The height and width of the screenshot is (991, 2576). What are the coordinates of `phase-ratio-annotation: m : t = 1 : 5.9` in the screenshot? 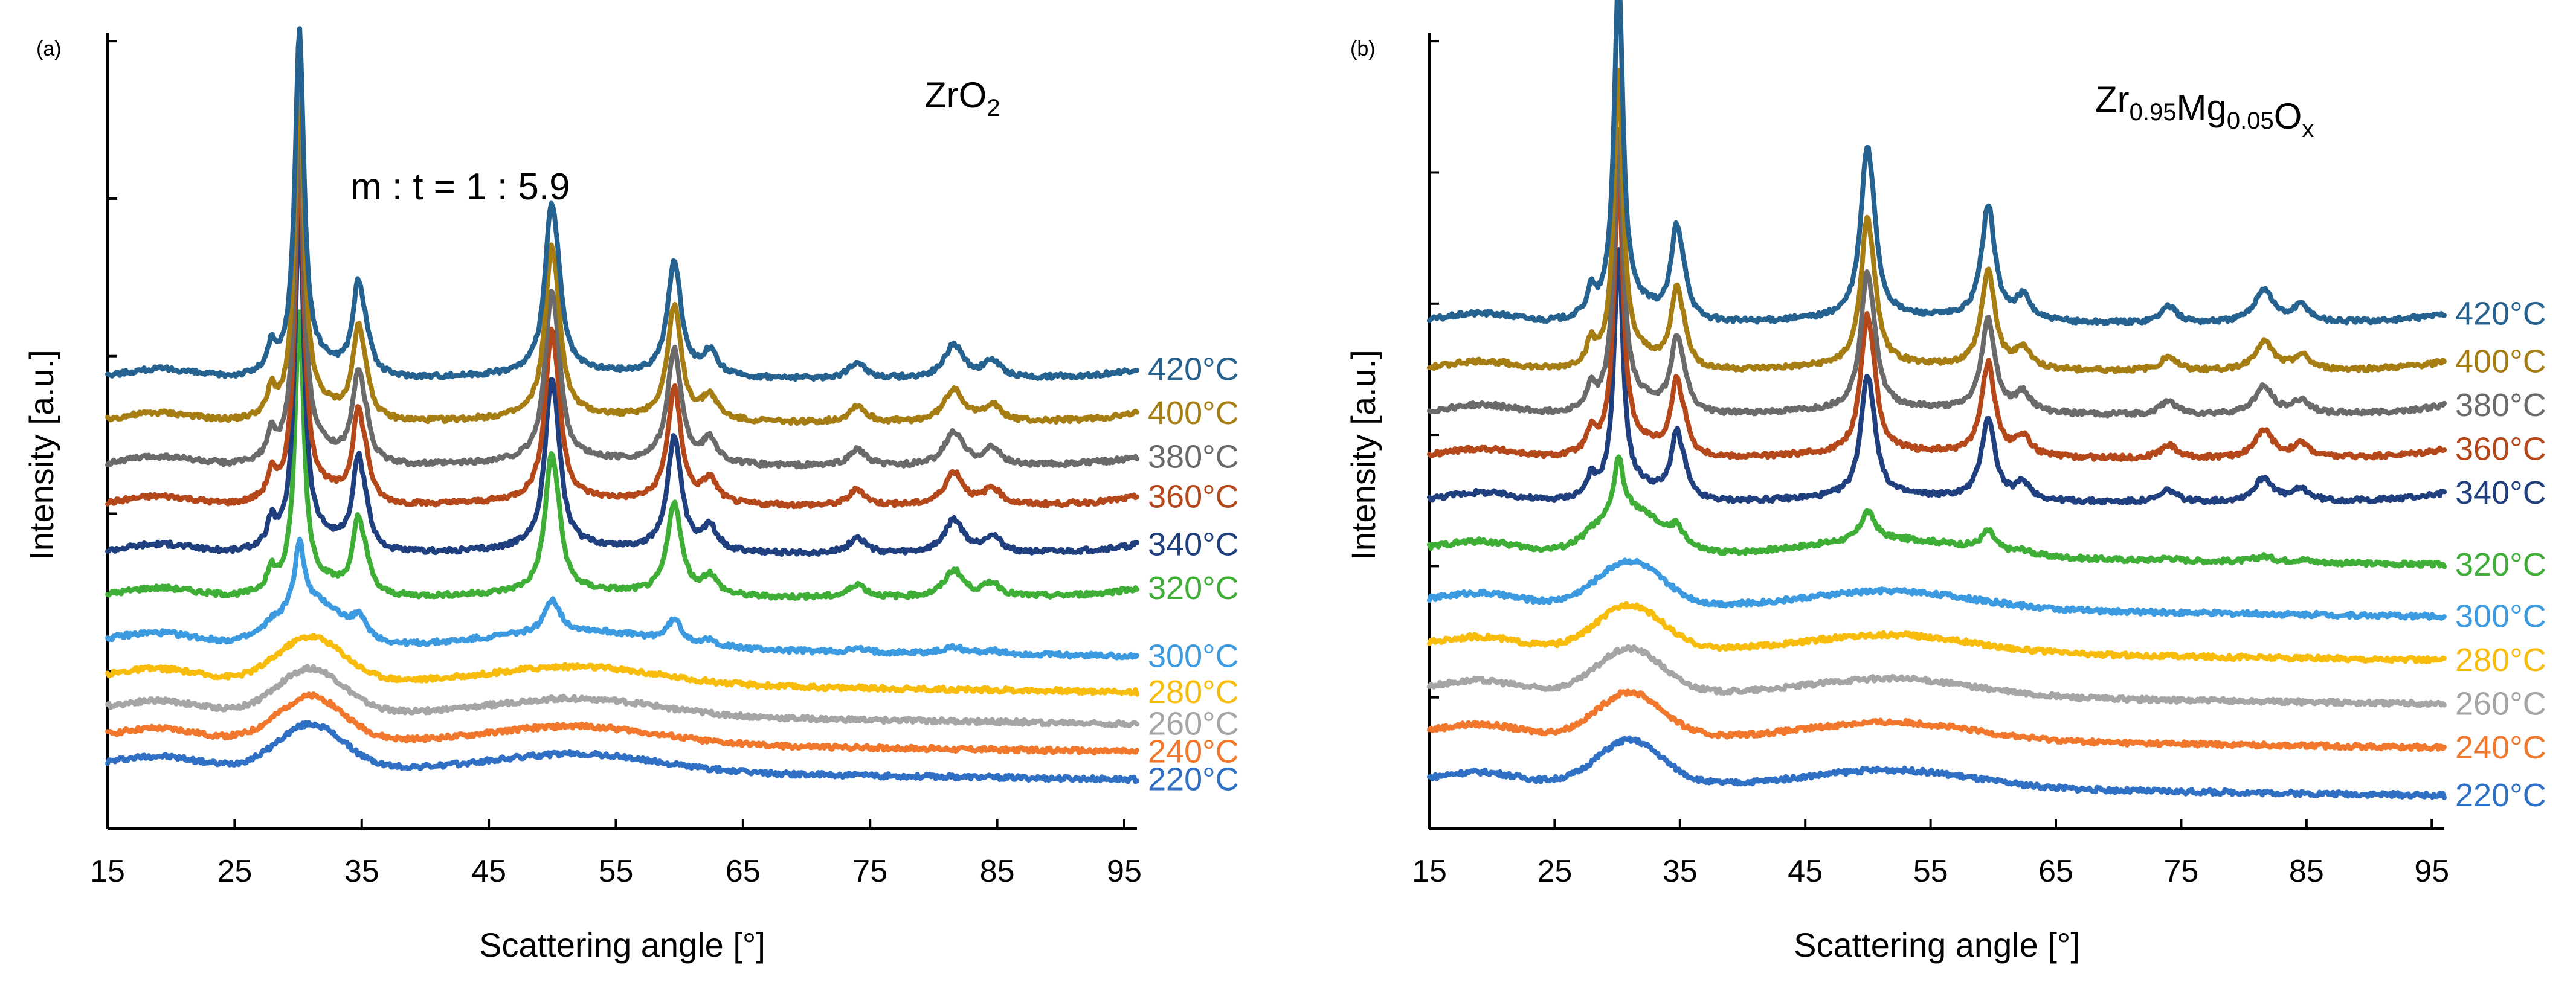 It's located at (460, 187).